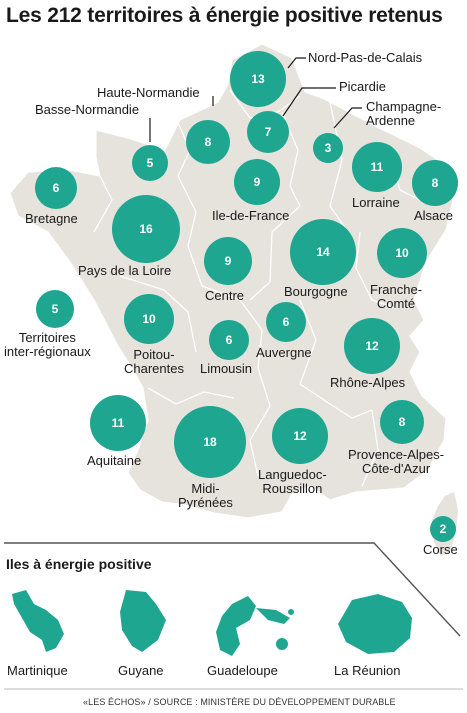 This screenshot has width=467, height=713. I want to click on label-nord-pas-de-calais: Nord-Pas-de-Calais, so click(365, 57).